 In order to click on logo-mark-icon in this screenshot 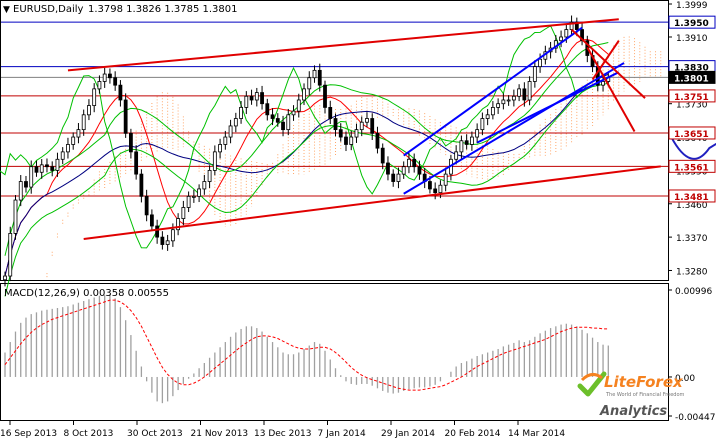, I will do `click(592, 384)`.